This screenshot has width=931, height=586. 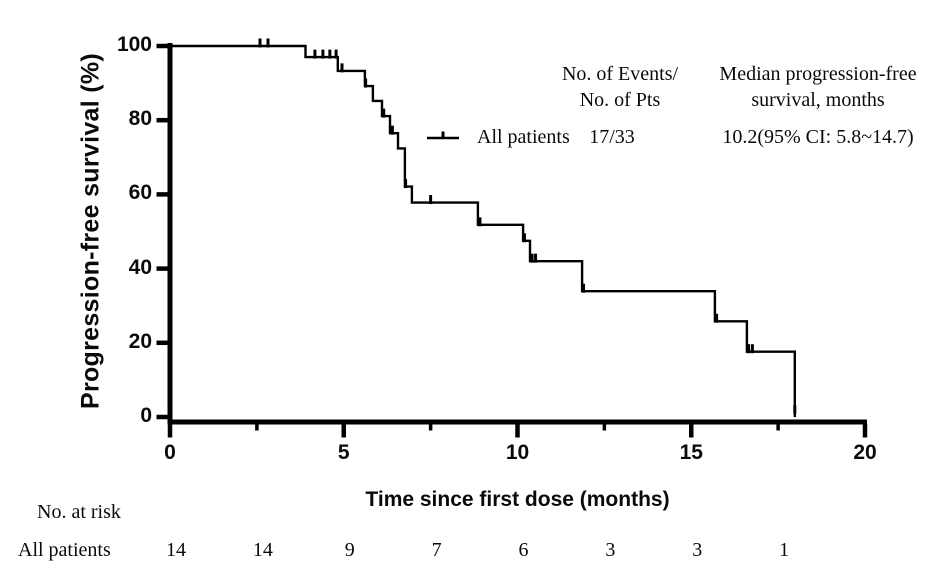 I want to click on legend-header-median: Median progression-free survival, months, so click(x=814, y=87).